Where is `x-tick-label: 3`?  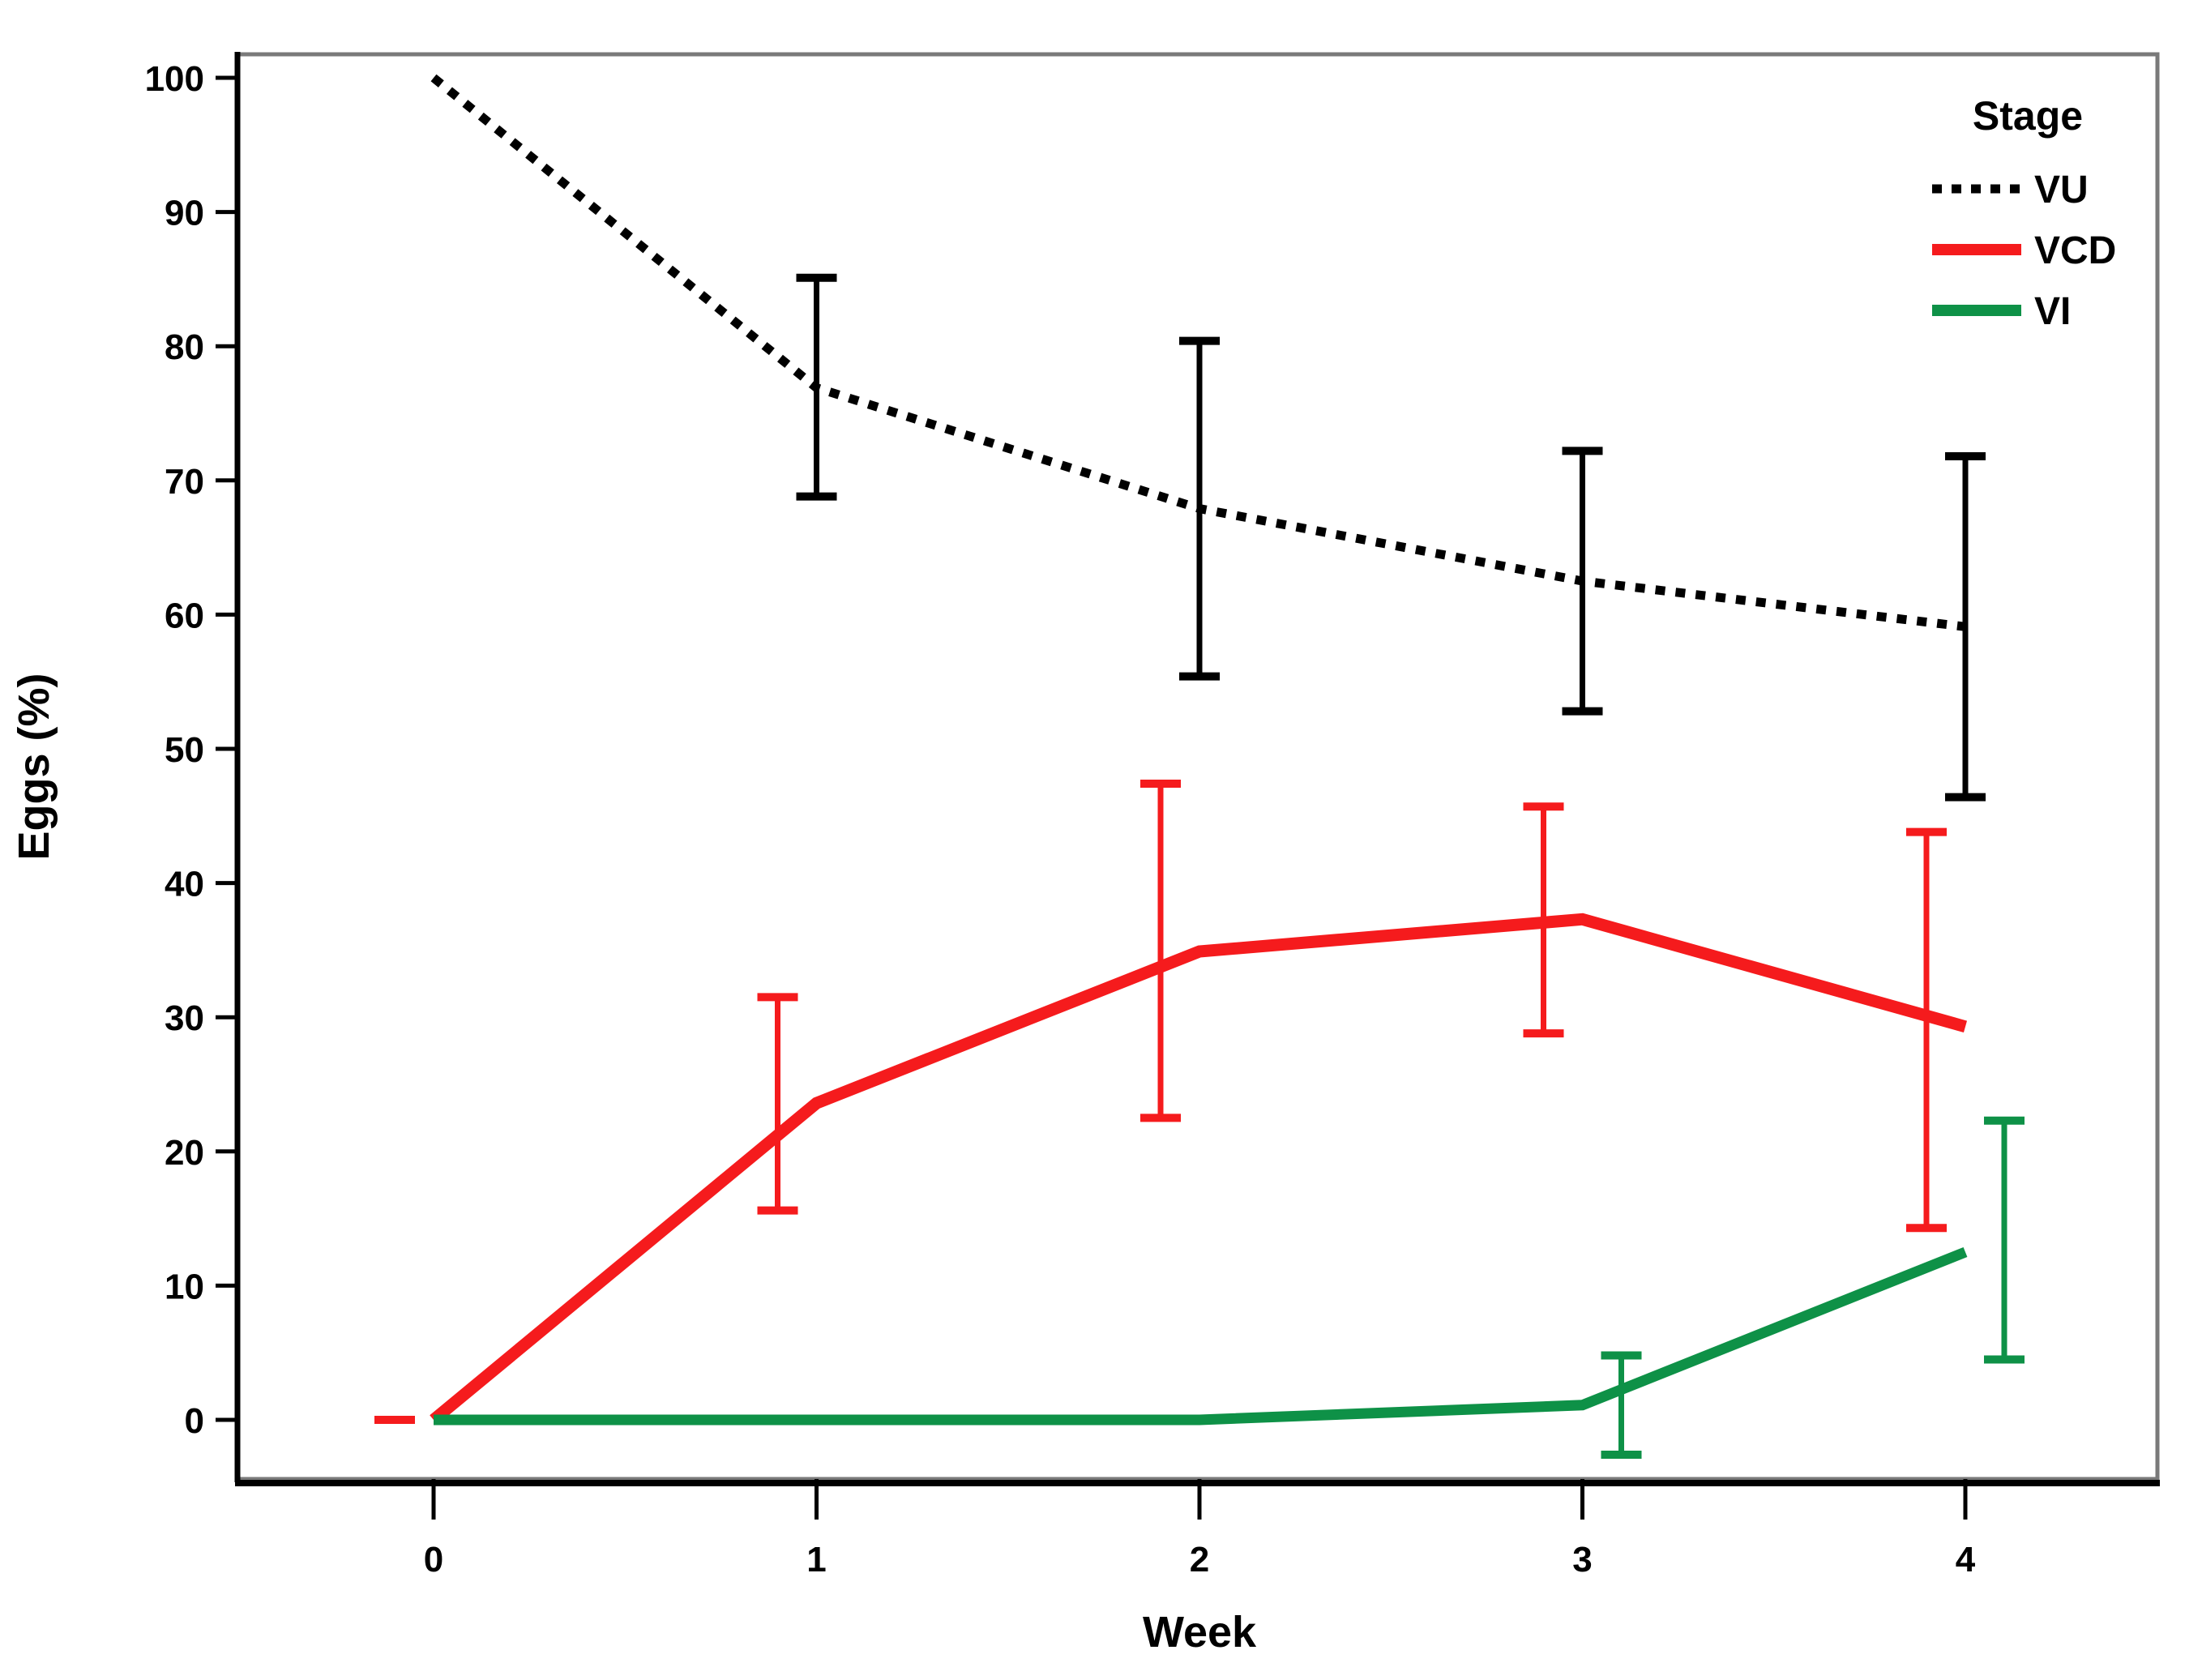
x-tick-label: 3 is located at coordinates (1582, 1560).